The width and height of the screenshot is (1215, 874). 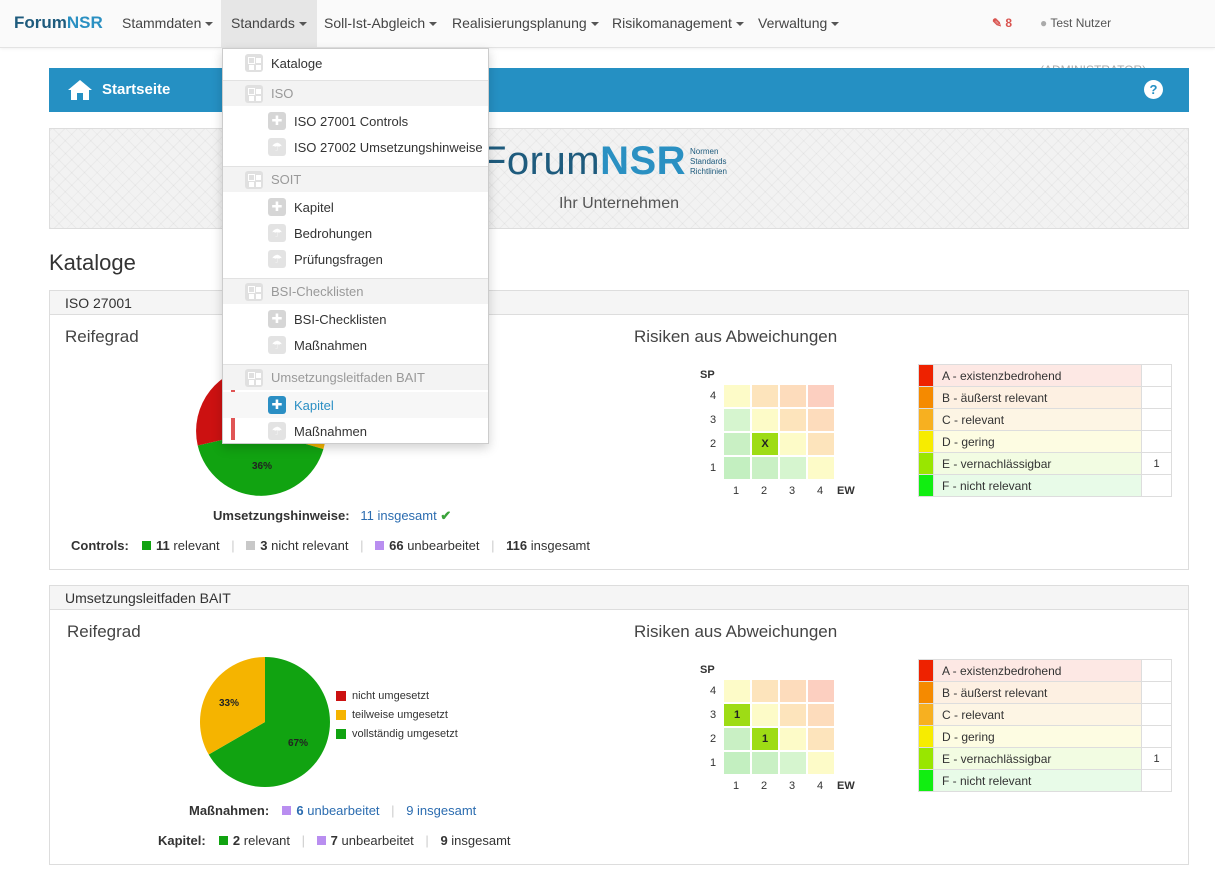 What do you see at coordinates (355, 319) in the screenshot?
I see `dropdown-item: ✚ BSI-Checklisten` at bounding box center [355, 319].